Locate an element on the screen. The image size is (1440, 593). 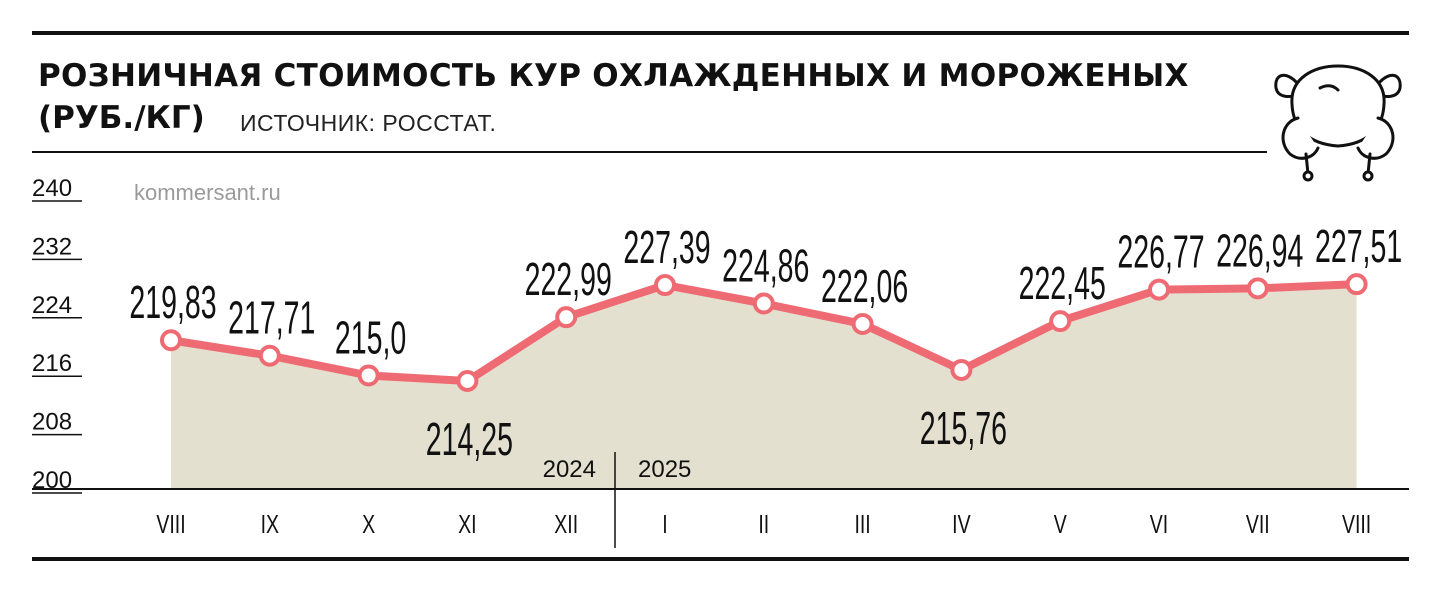
top-rule is located at coordinates (720, 33).